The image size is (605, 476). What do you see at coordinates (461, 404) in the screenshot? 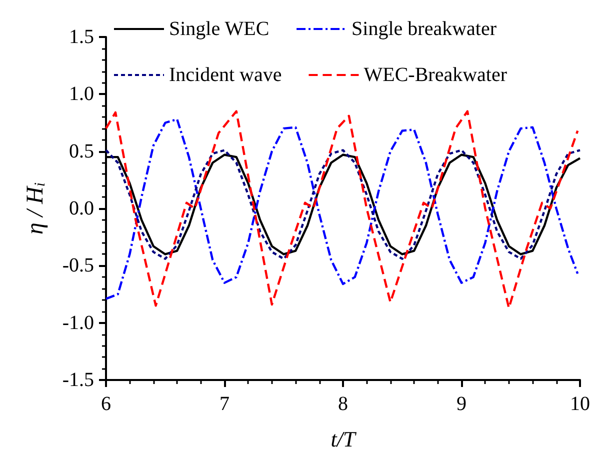
I see `x-tick-label: 9` at bounding box center [461, 404].